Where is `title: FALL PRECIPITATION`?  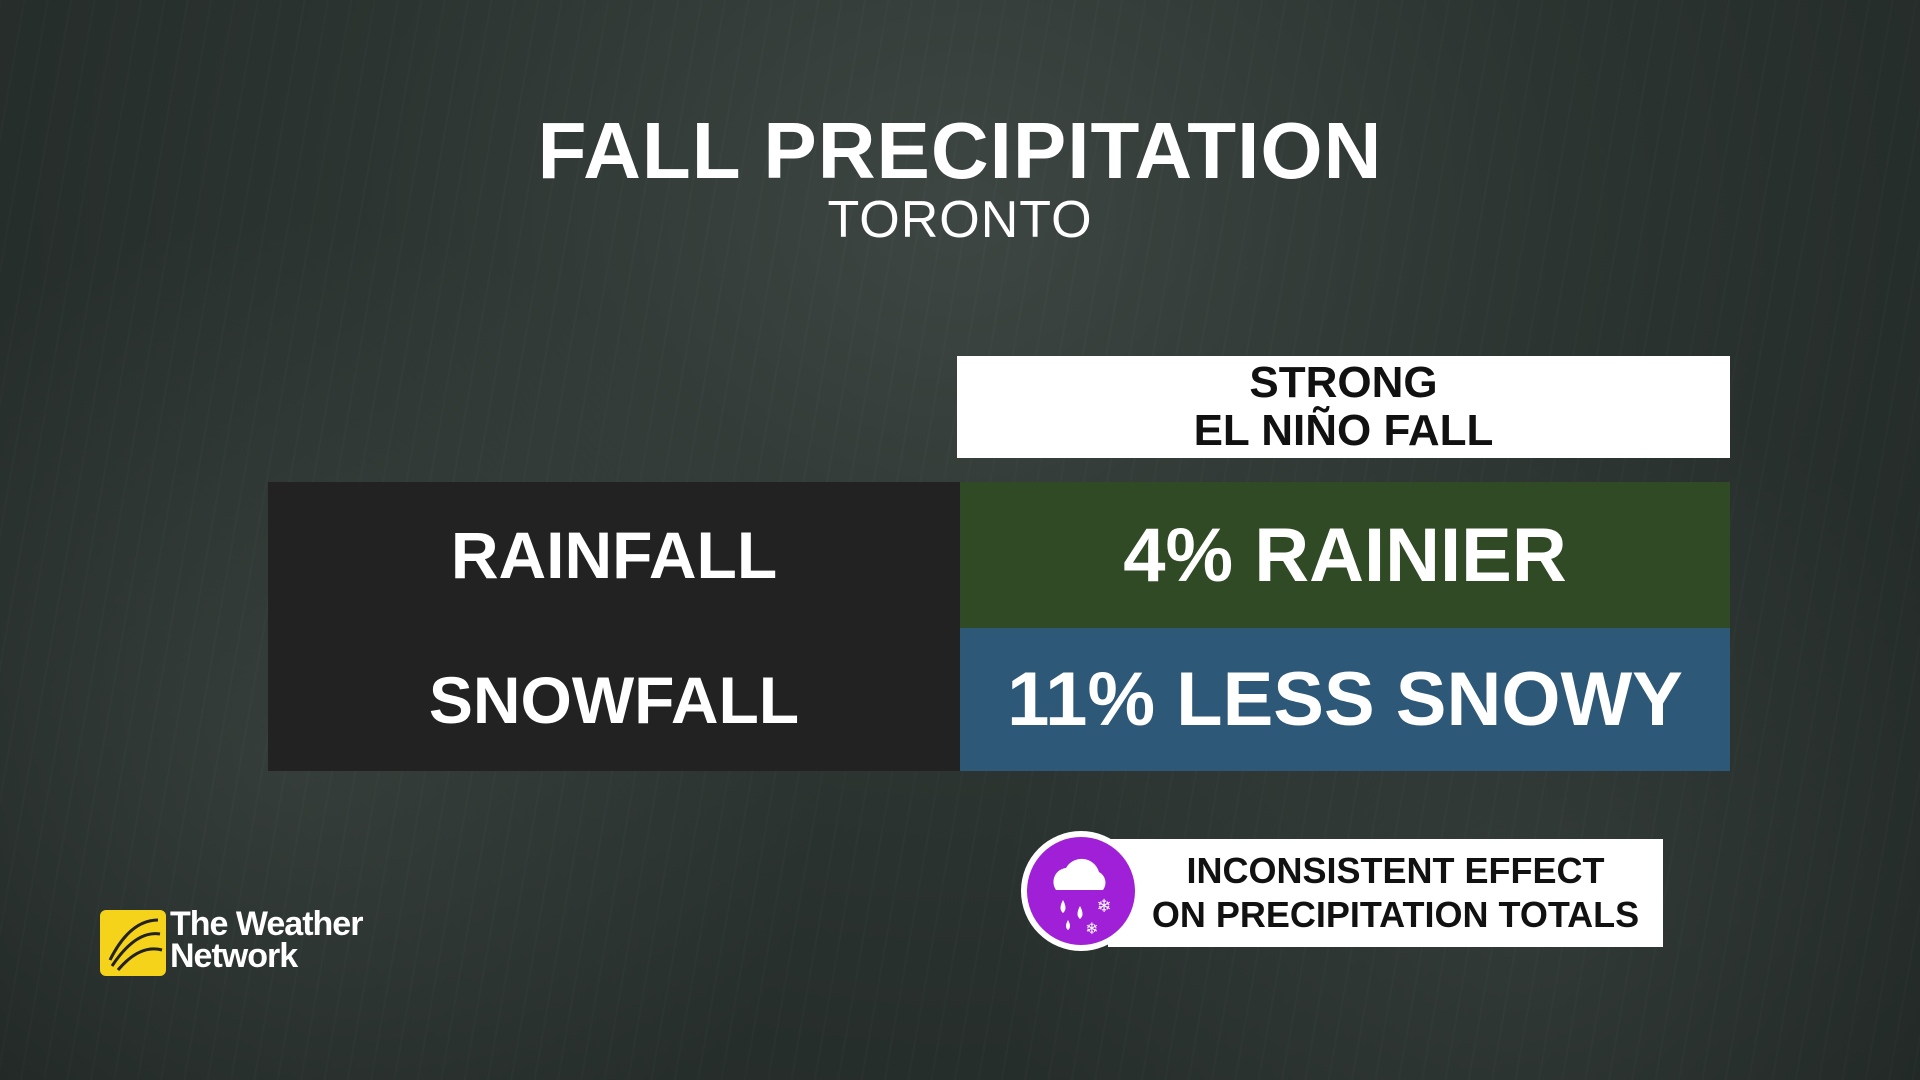 title: FALL PRECIPITATION is located at coordinates (960, 150).